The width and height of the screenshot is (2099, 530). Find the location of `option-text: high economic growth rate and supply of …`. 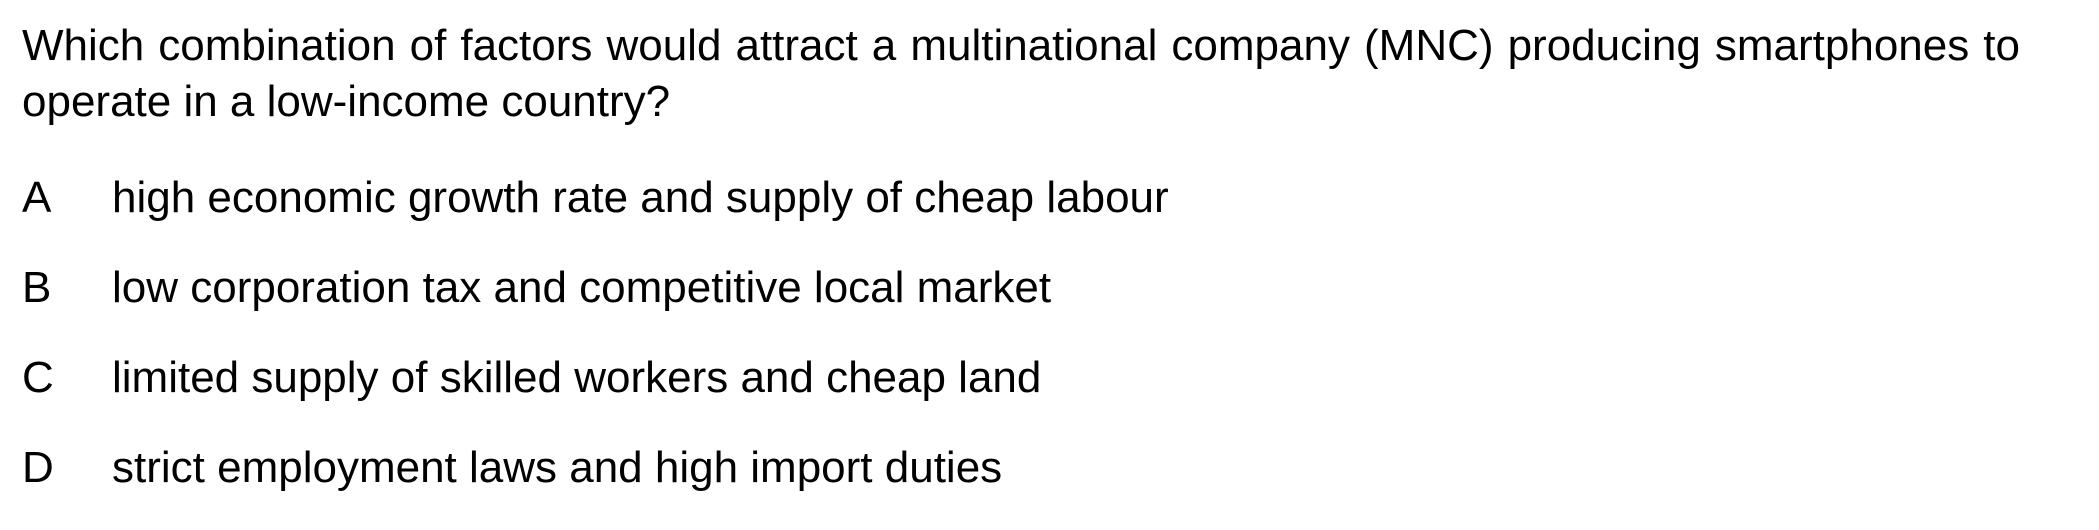

option-text: high economic growth rate and supply of … is located at coordinates (640, 197).